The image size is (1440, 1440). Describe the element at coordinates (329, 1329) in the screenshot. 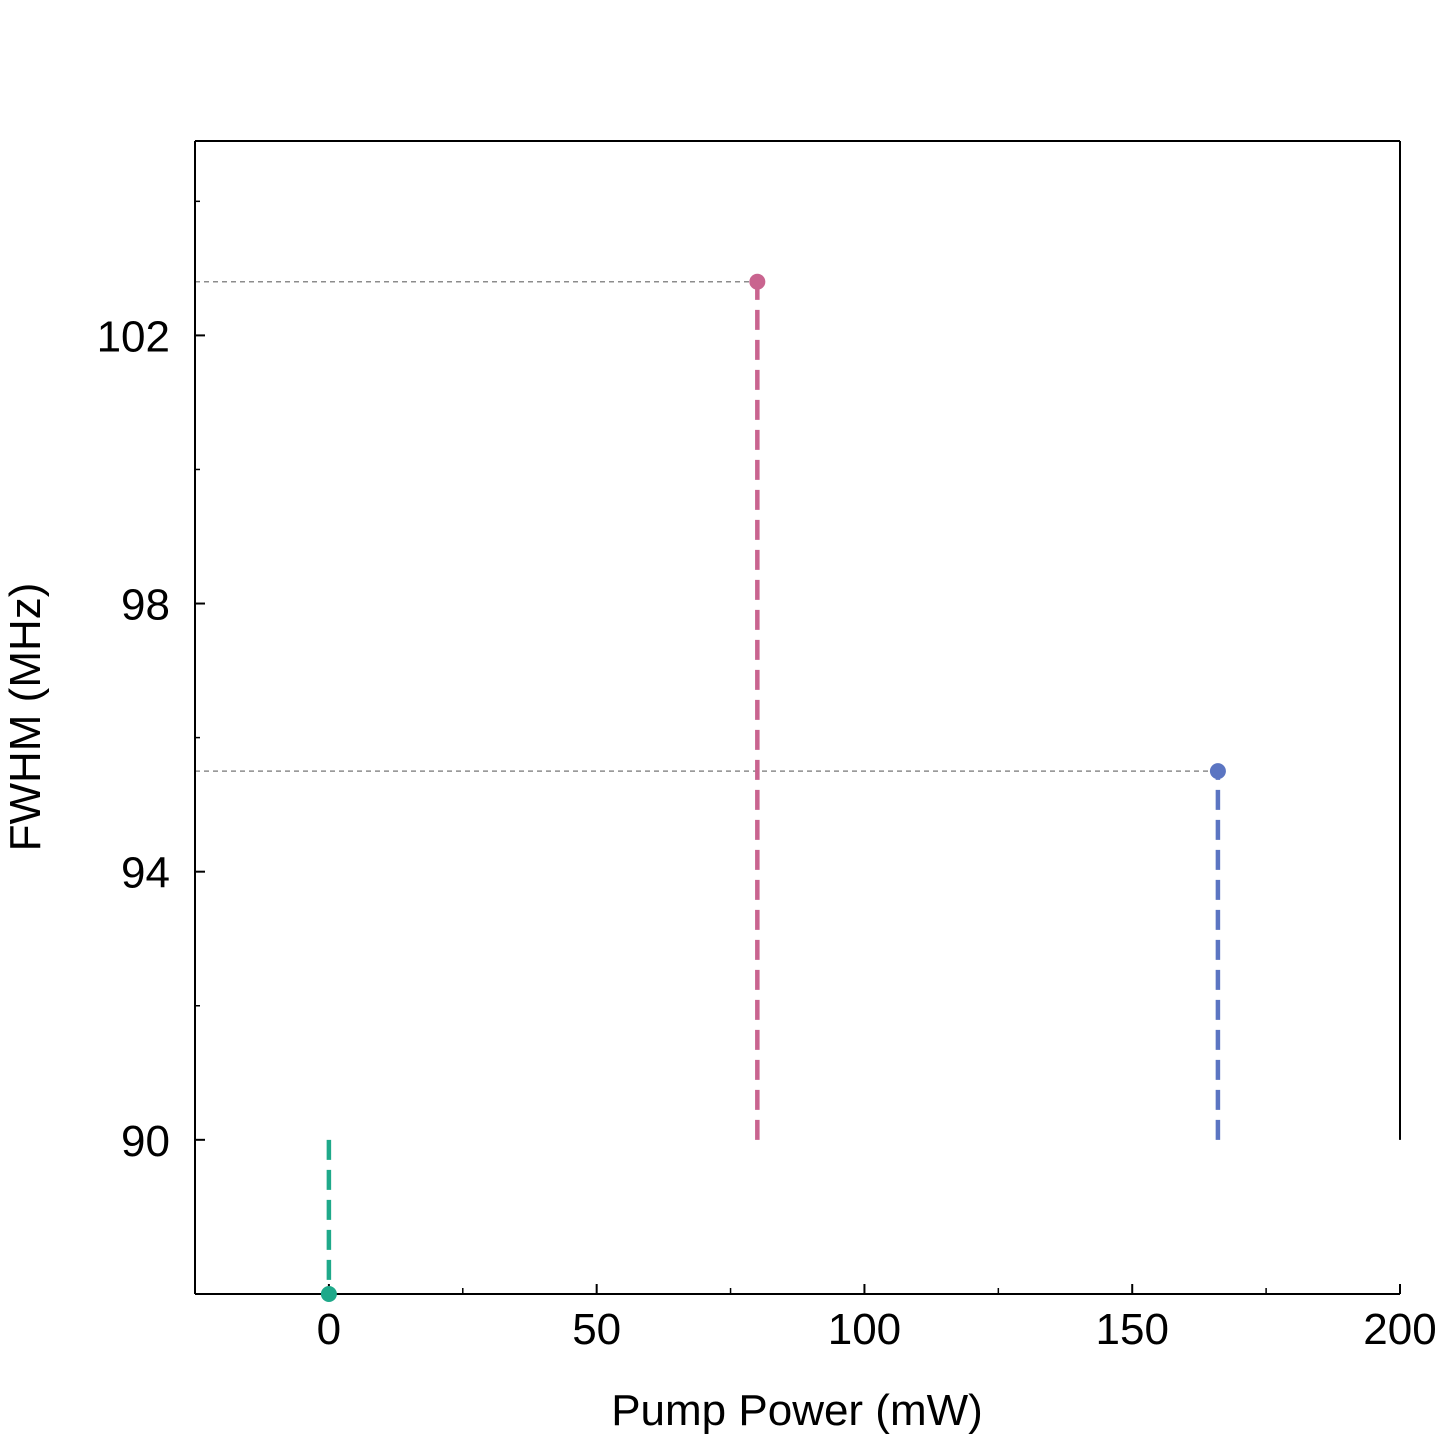

I see `x-tick-label: 0` at that location.